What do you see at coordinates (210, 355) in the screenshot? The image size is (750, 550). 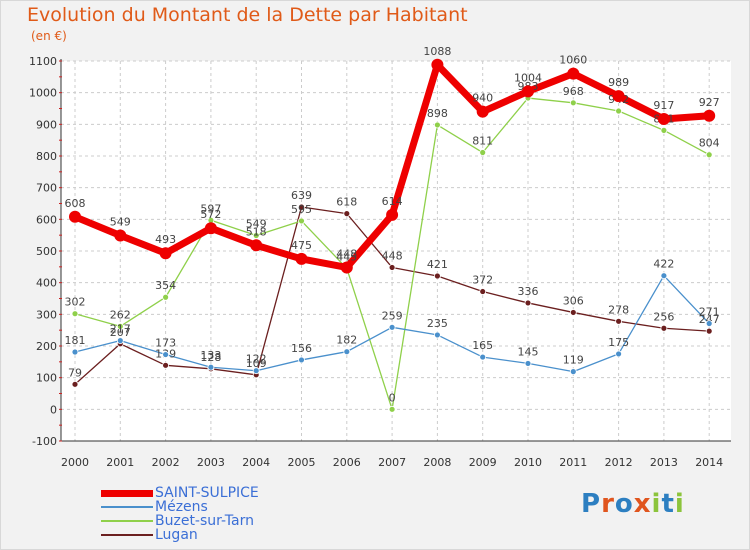 I see `data-label-mezens: 133` at bounding box center [210, 355].